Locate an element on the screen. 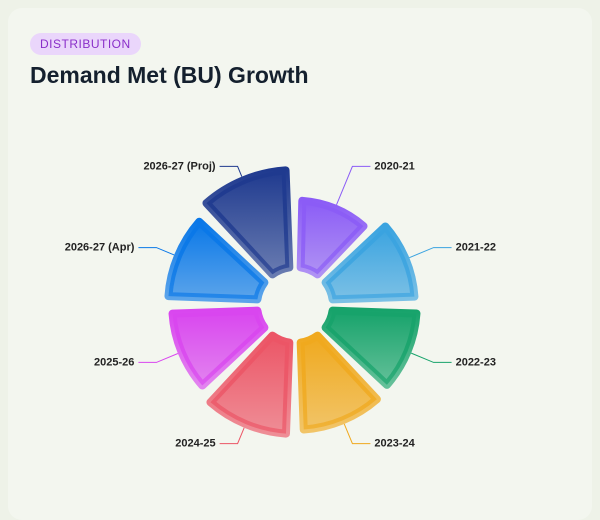 The image size is (600, 520). segment-label: 2020-21 is located at coordinates (394, 166).